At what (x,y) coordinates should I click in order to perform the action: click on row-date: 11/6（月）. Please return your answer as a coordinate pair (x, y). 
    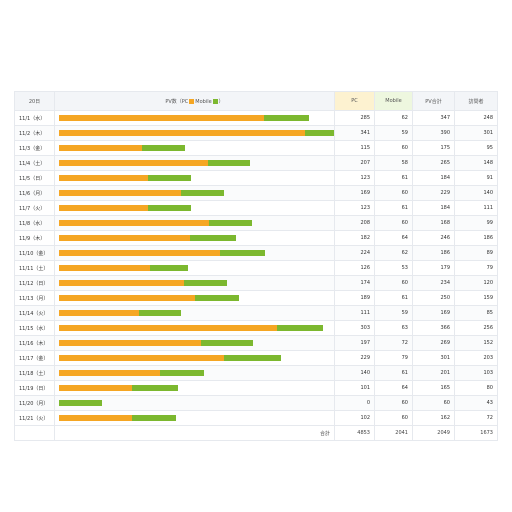
    Looking at the image, I should click on (34, 193).